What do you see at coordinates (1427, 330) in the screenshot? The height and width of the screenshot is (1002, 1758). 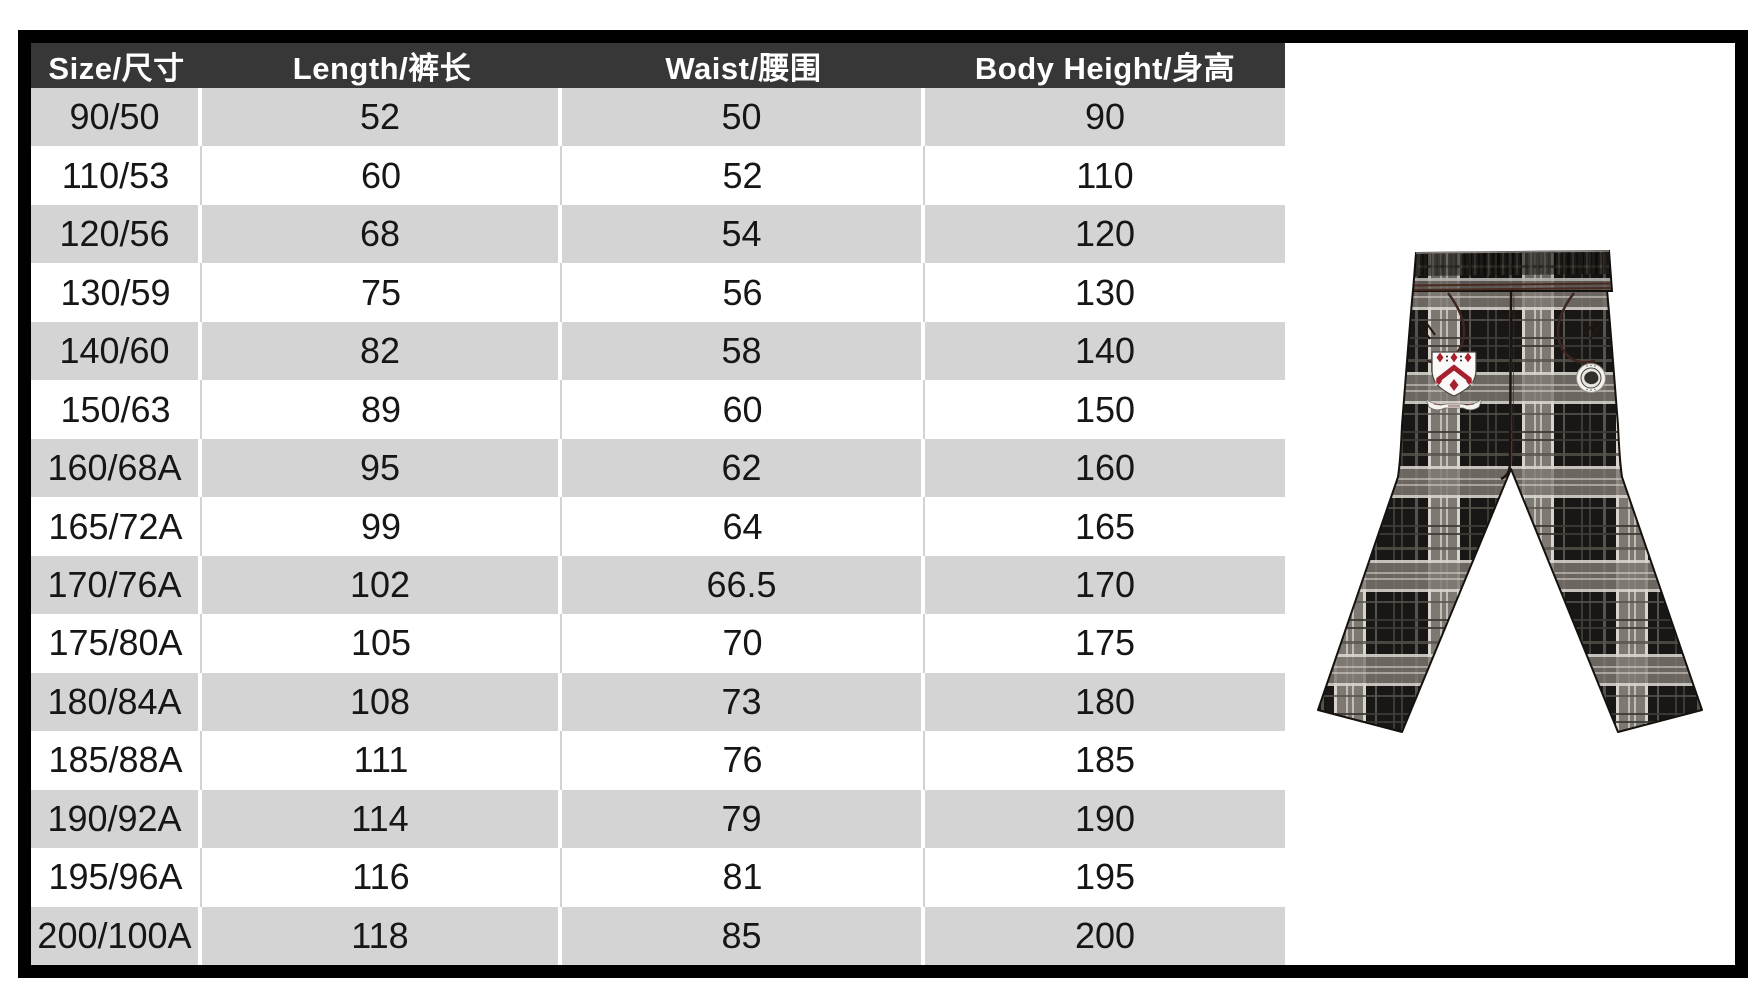 I see `left-pocket-bartack` at bounding box center [1427, 330].